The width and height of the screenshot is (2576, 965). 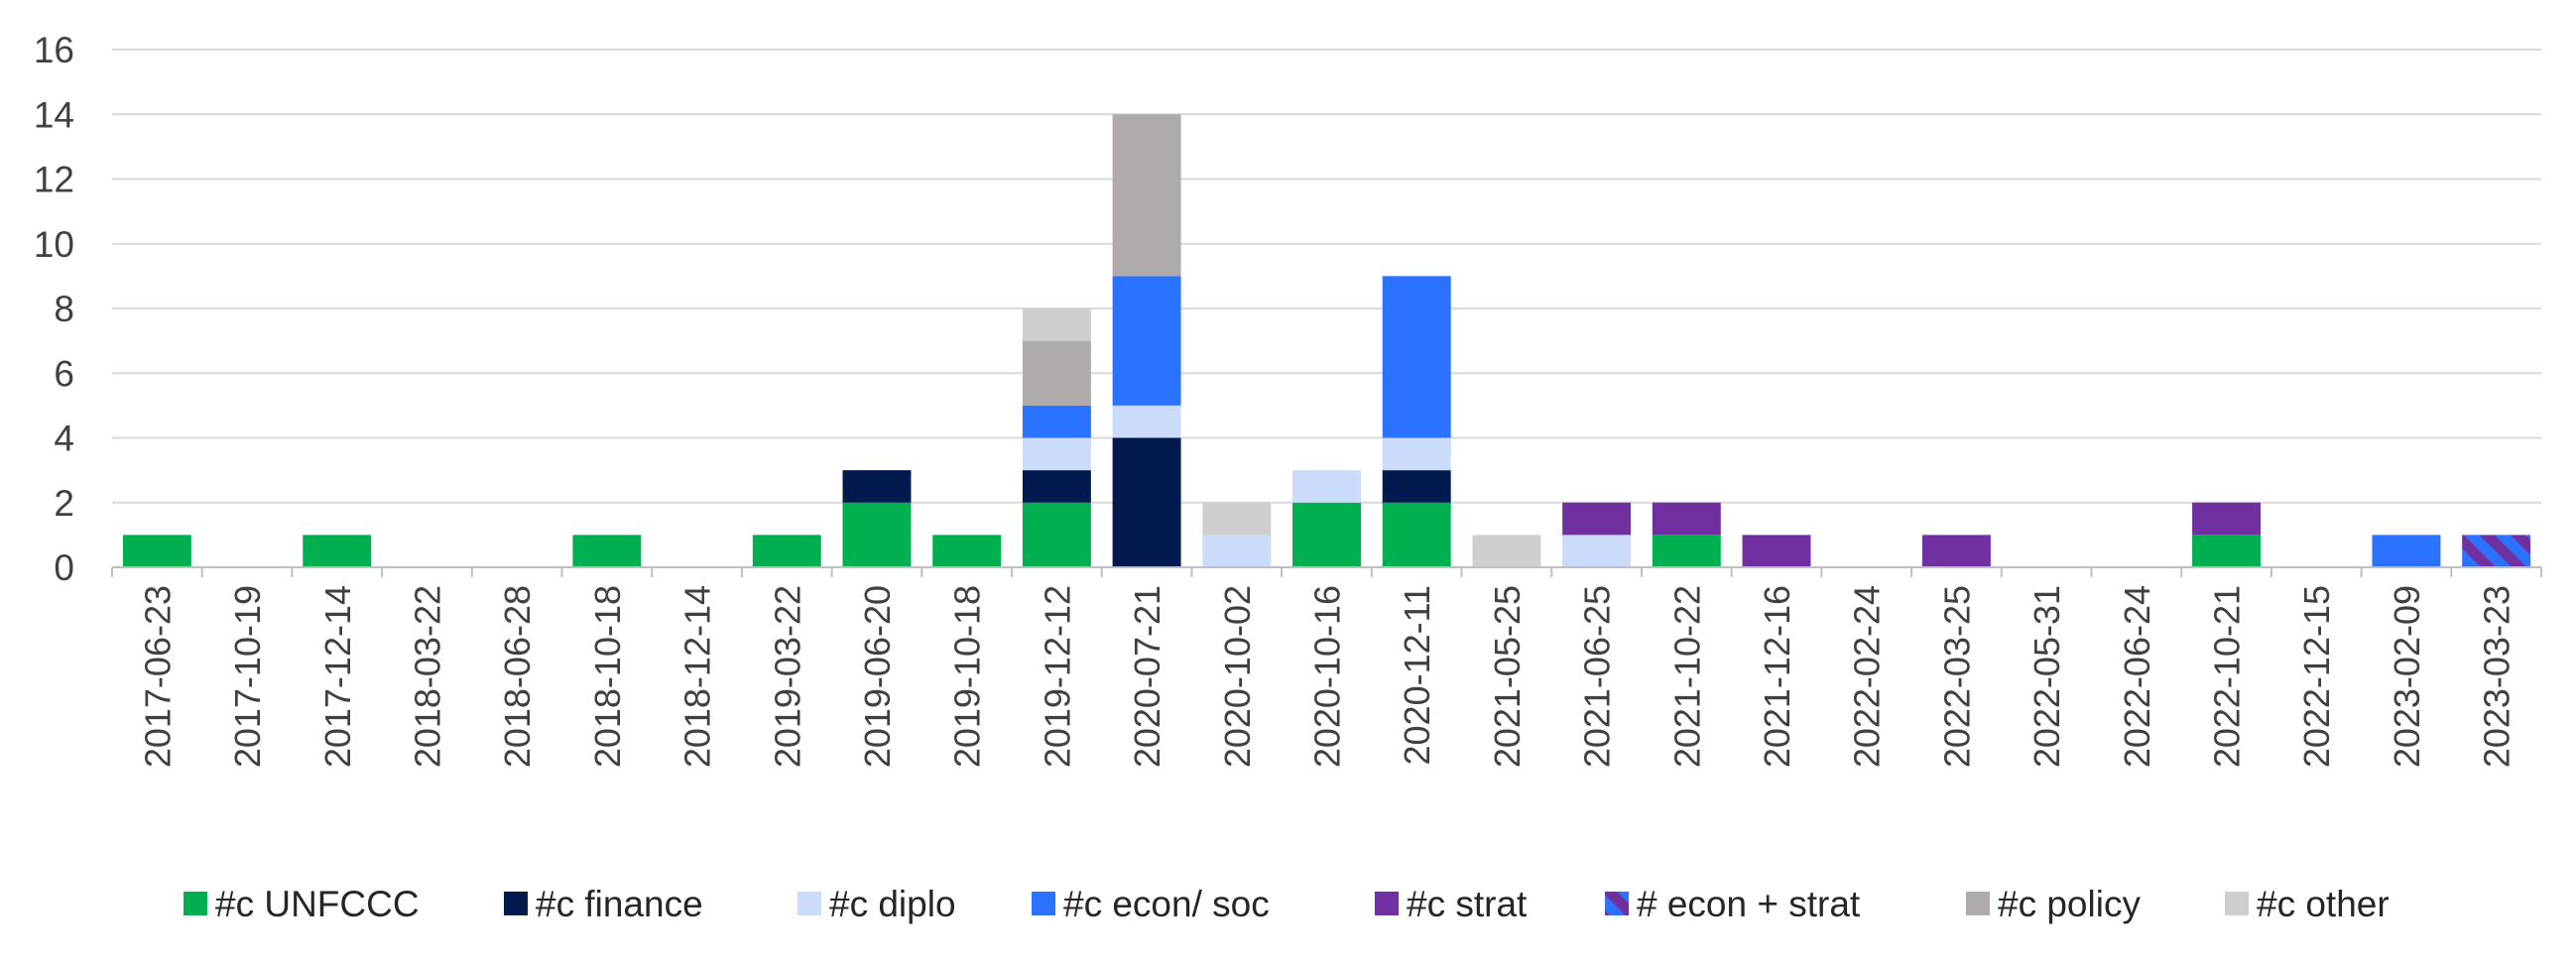 I want to click on x-tick-label: 2019-10-18, so click(x=967, y=676).